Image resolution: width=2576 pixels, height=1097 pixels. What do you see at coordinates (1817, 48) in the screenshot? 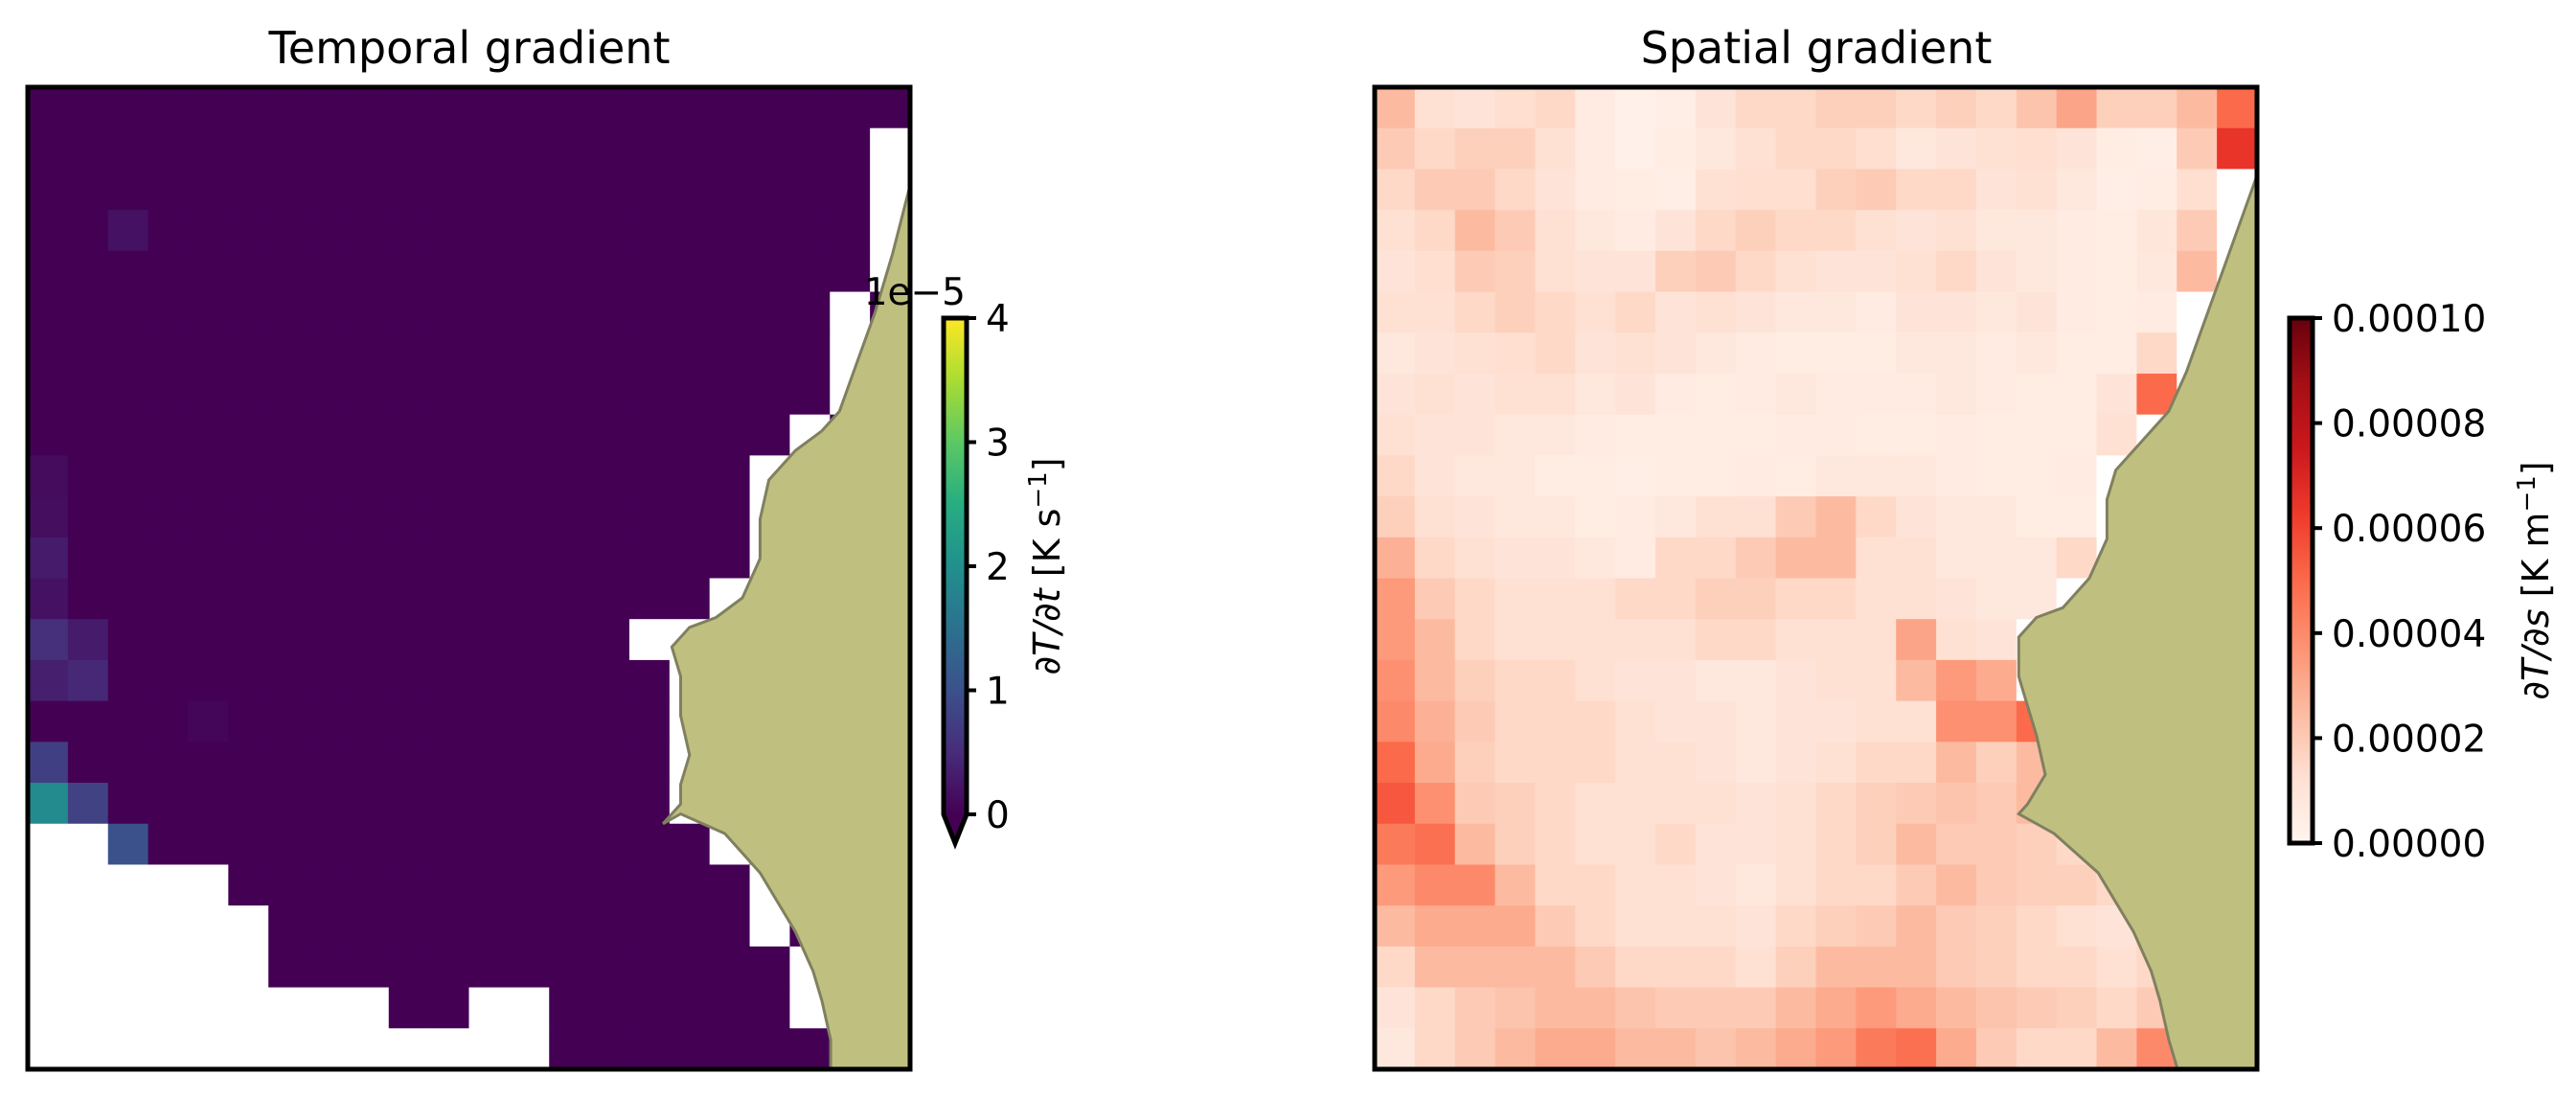
I see `spatial-gradient-title: Spatial gradient` at bounding box center [1817, 48].